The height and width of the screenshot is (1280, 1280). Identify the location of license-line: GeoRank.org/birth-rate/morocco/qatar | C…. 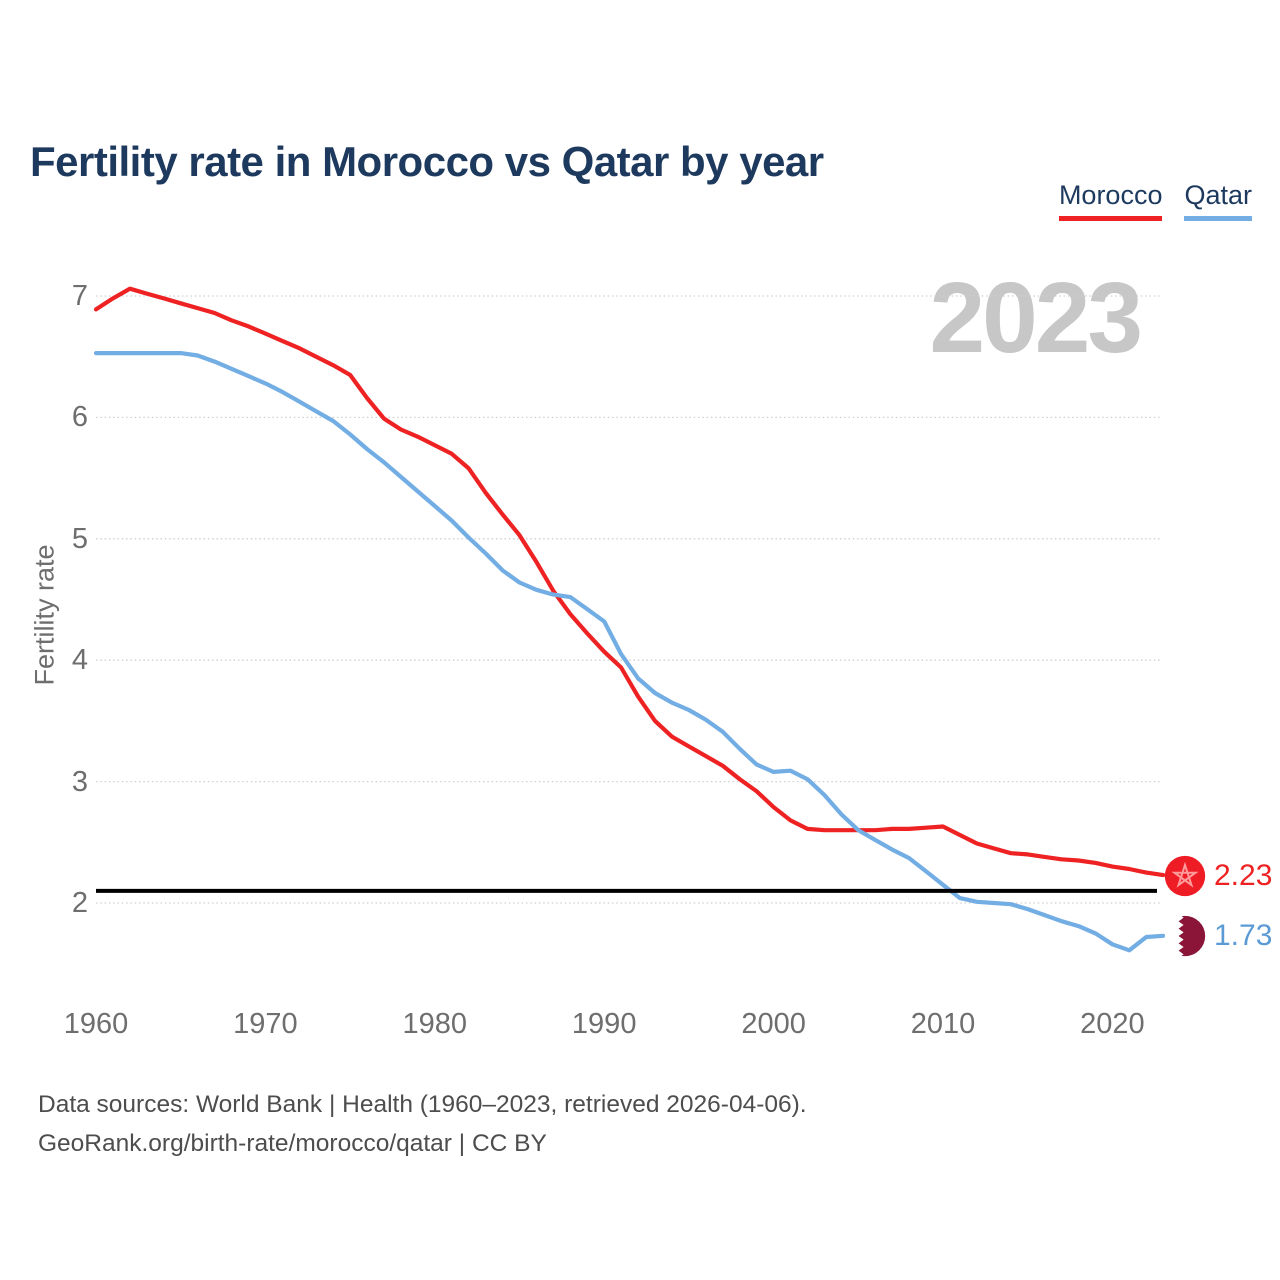
(292, 1143).